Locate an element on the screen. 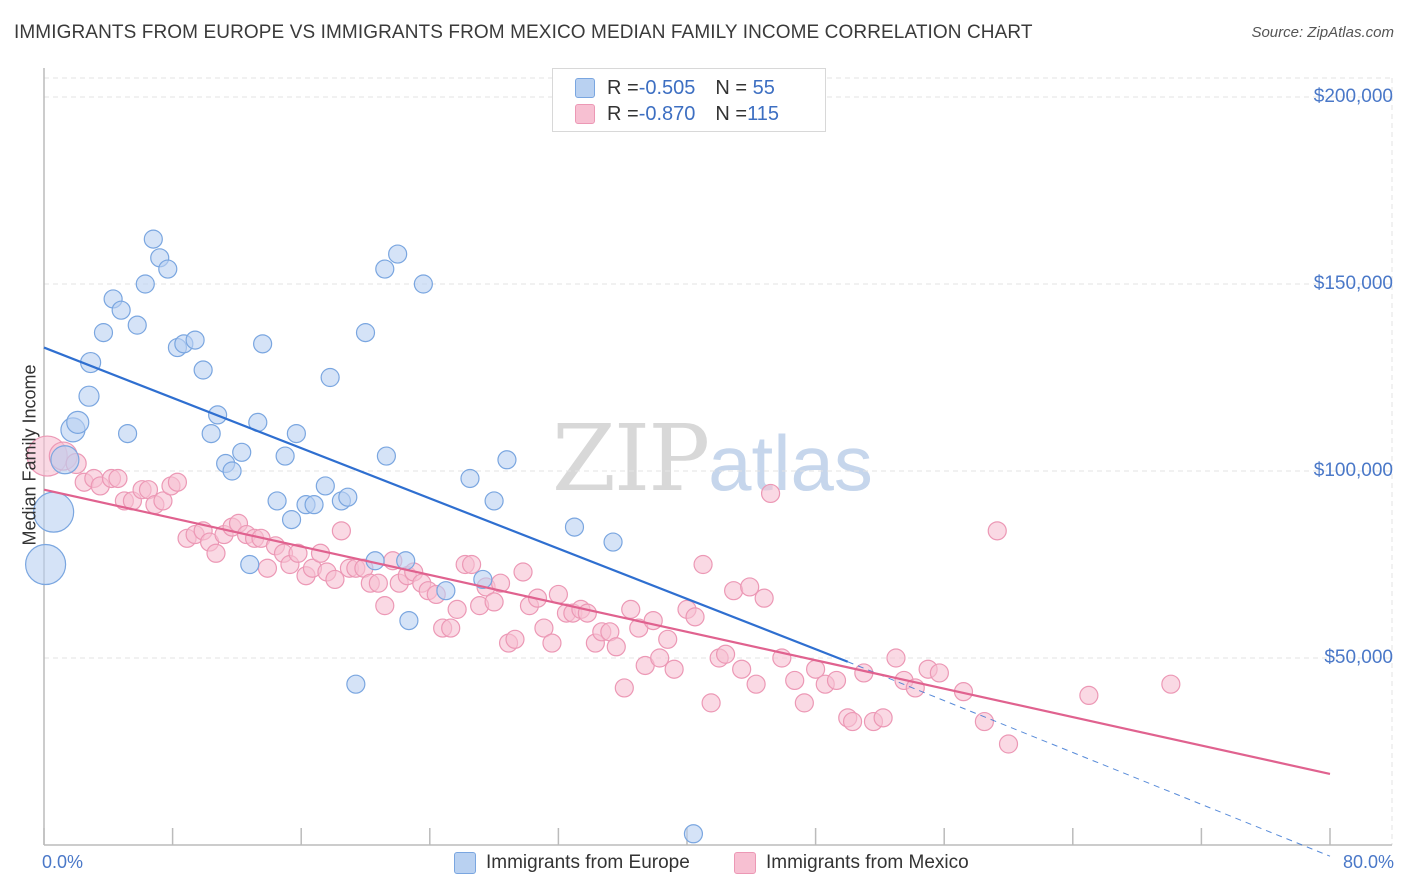 The width and height of the screenshot is (1406, 892). y-tick-label: $50,000 is located at coordinates (1358, 657).